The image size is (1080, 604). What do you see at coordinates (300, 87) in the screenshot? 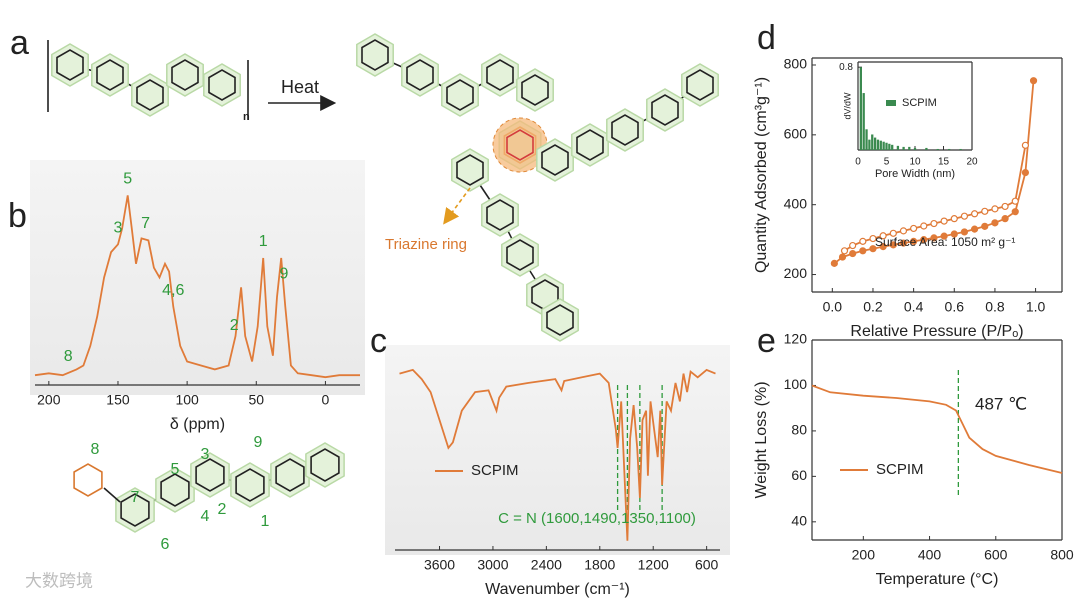
I see `reaction-condition: Heat` at bounding box center [300, 87].